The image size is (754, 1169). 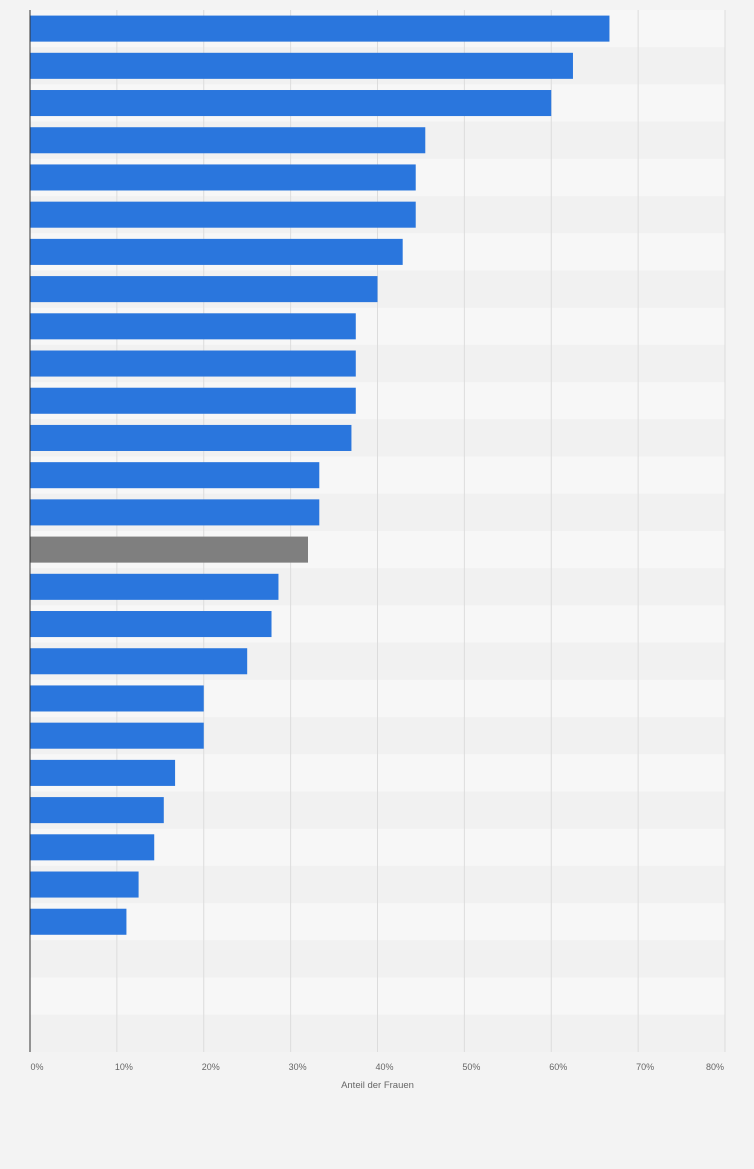 What do you see at coordinates (384, 1067) in the screenshot?
I see `x-tick-label: 40%` at bounding box center [384, 1067].